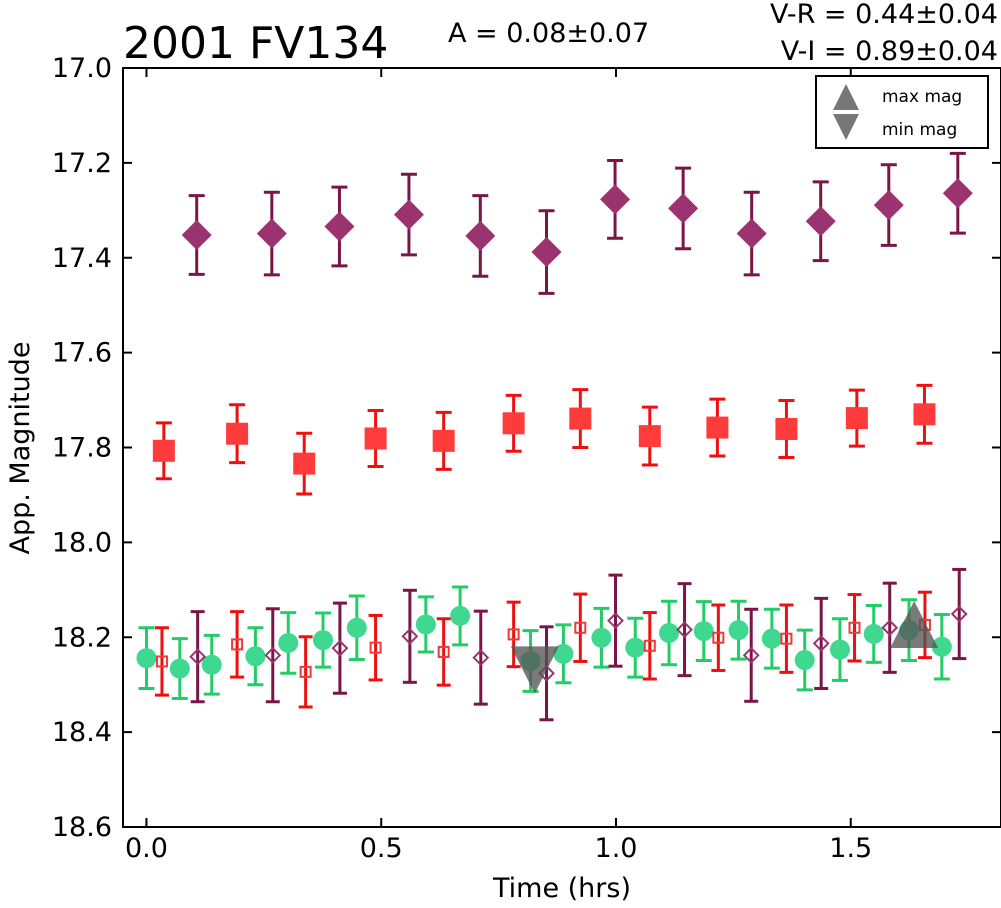 This screenshot has width=1001, height=908. What do you see at coordinates (846, 97) in the screenshot?
I see `triangle-up-icon` at bounding box center [846, 97].